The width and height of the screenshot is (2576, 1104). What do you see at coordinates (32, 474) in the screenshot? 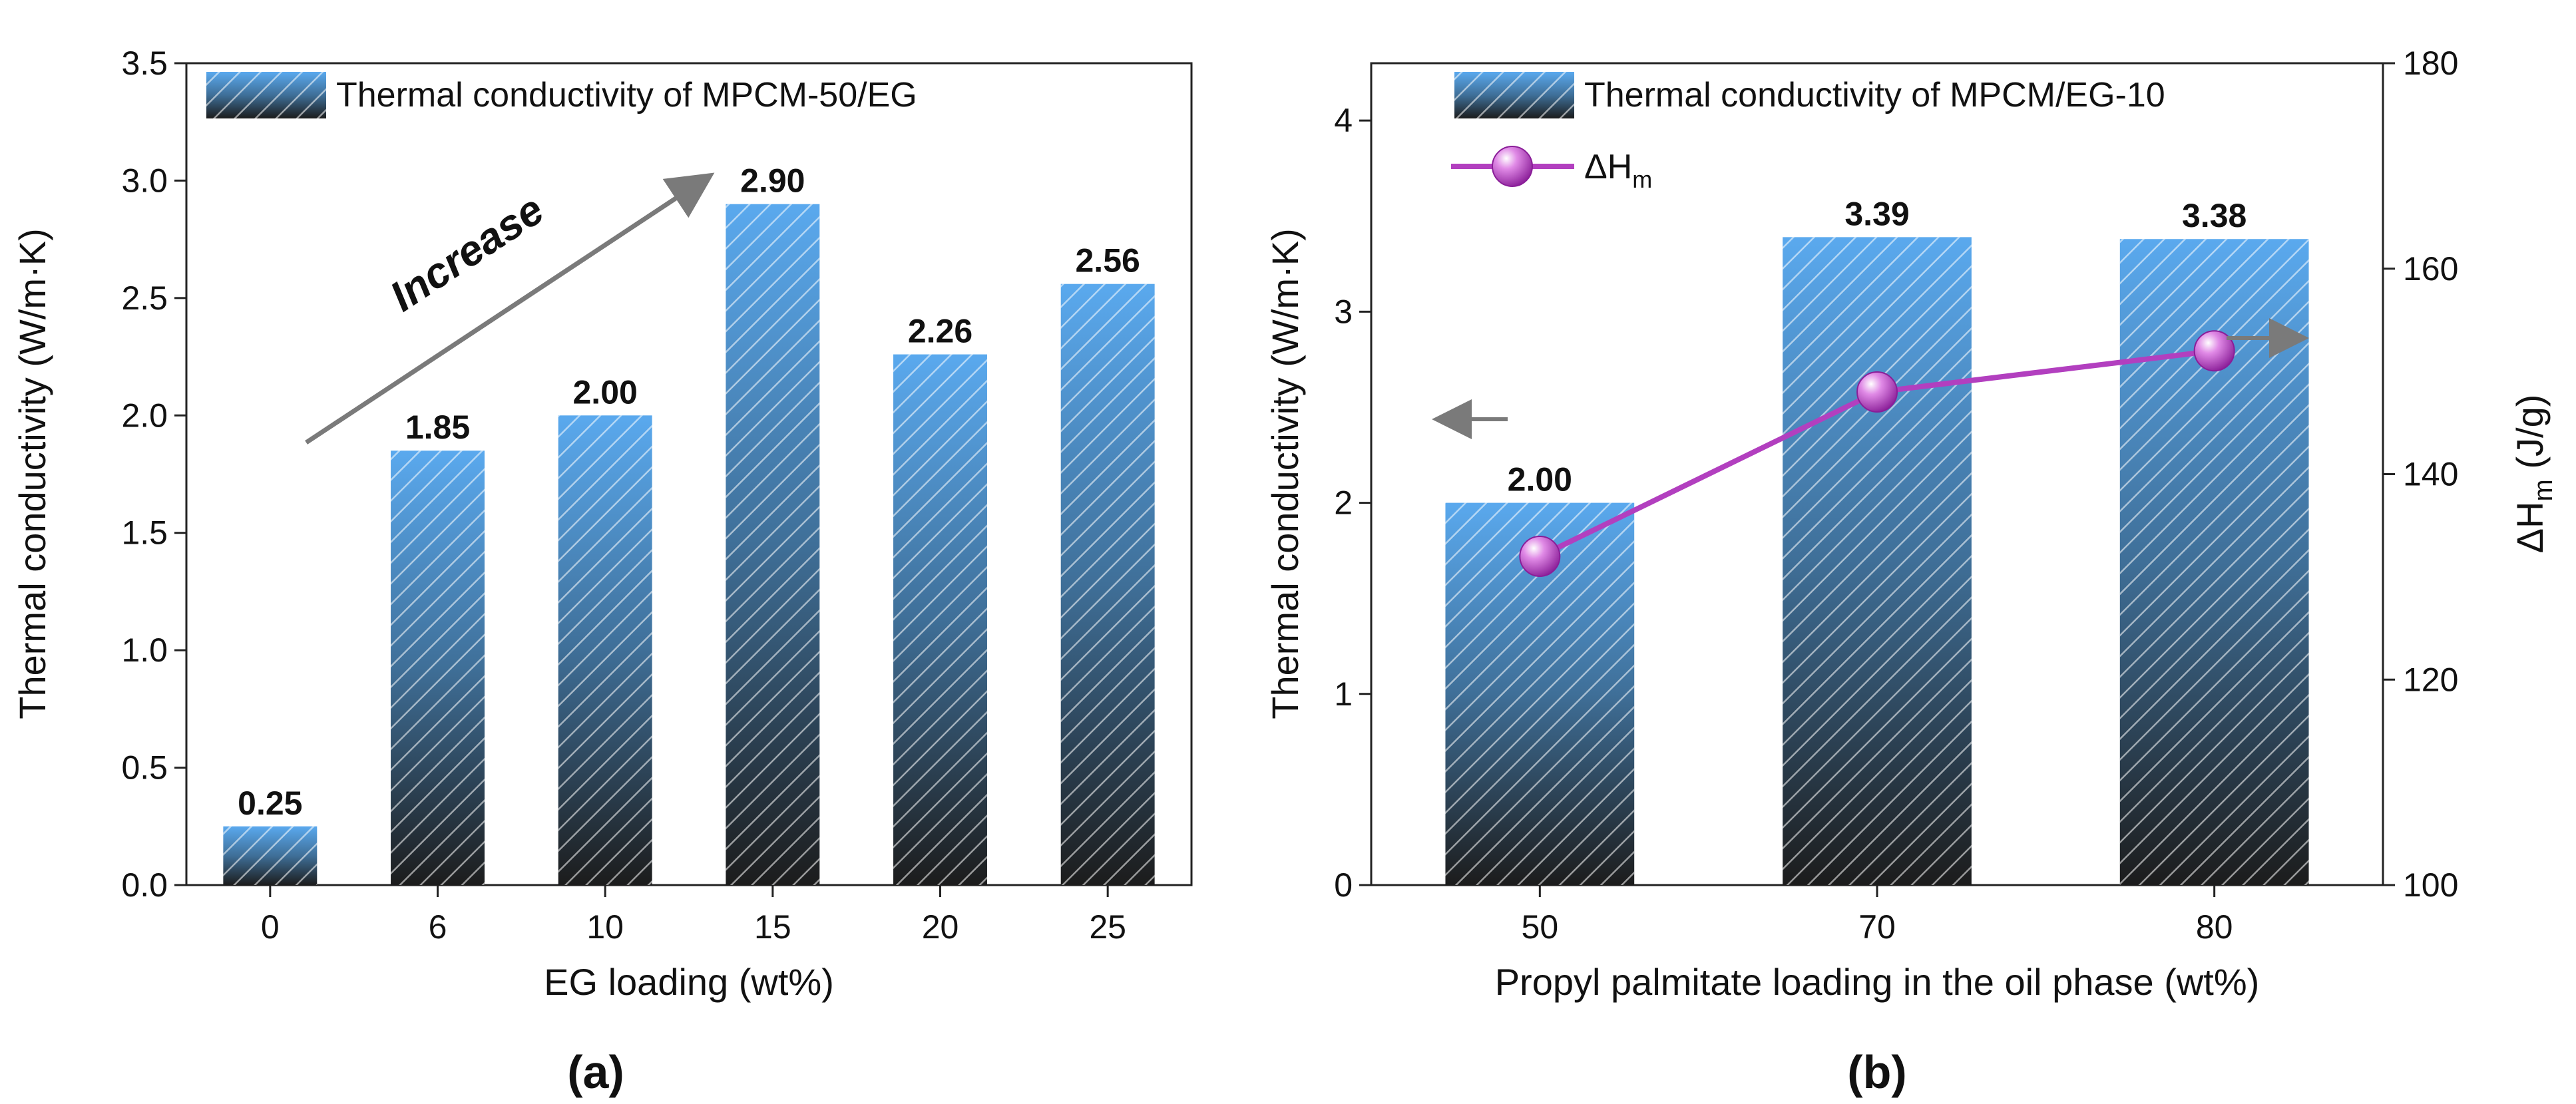
I see `panel-a-y-axis-label: Thermal conductivity (W/m·K)` at bounding box center [32, 474].